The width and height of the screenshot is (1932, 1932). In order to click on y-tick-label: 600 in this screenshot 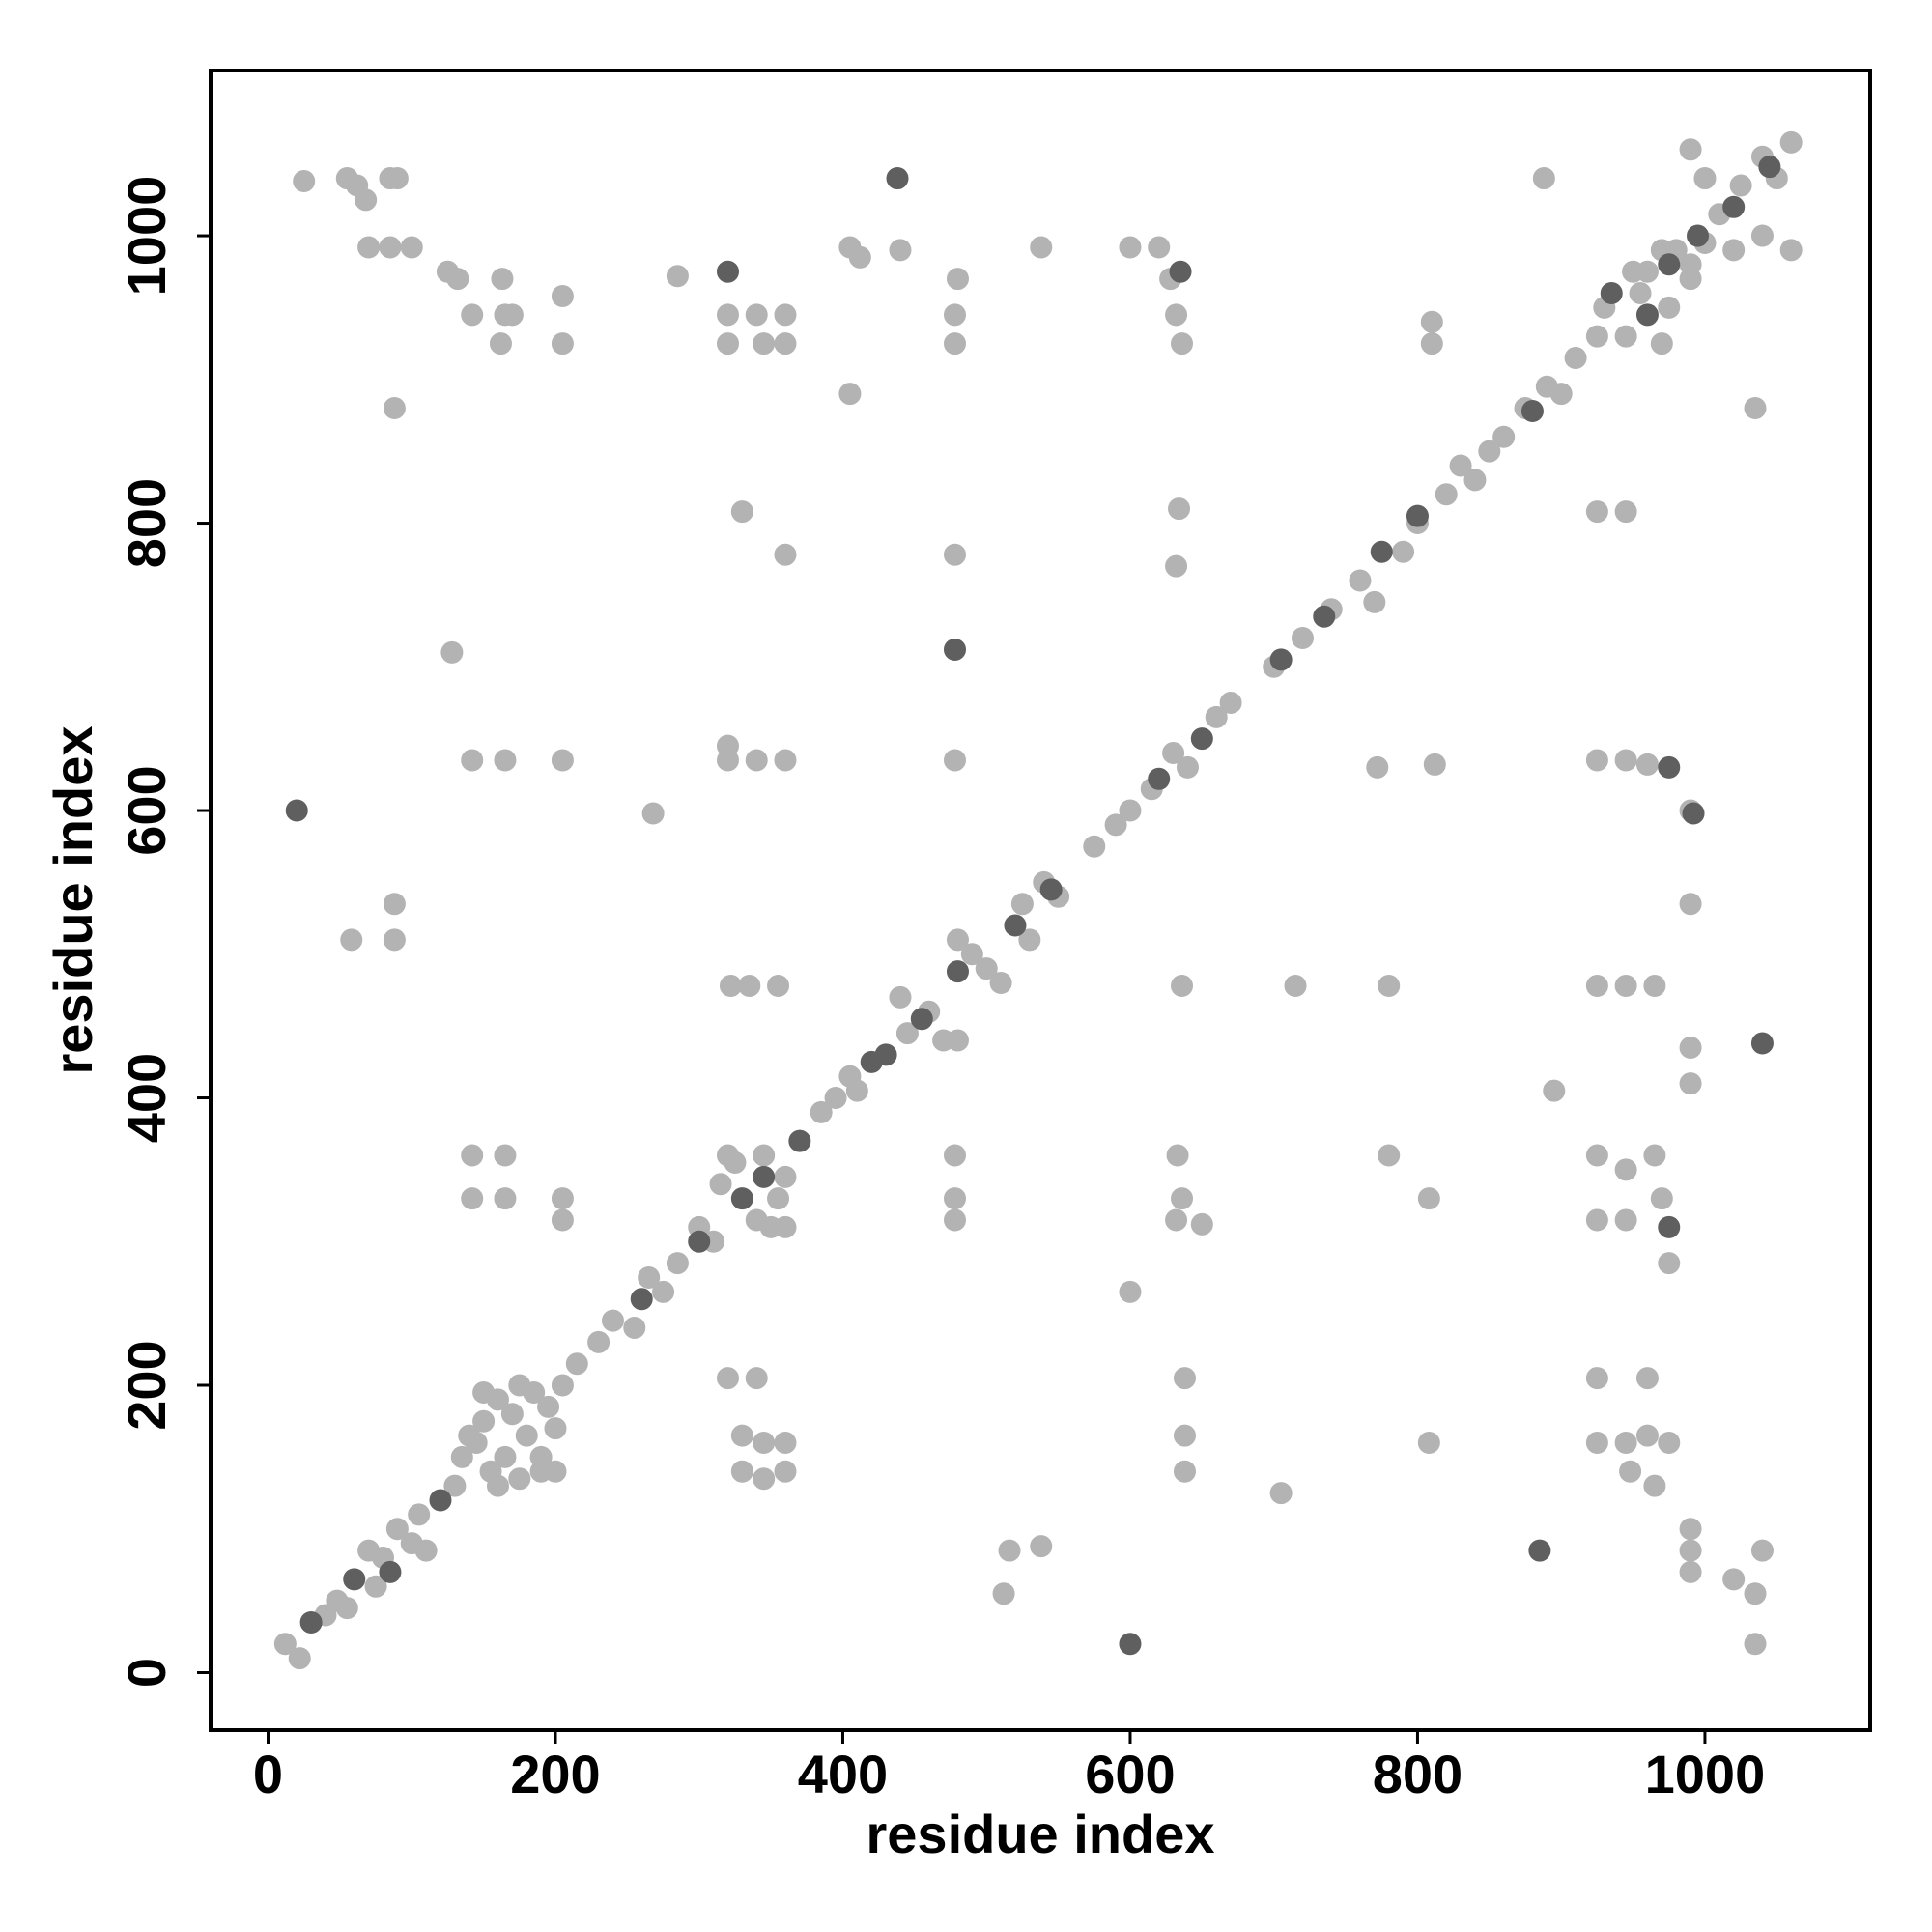, I will do `click(146, 810)`.